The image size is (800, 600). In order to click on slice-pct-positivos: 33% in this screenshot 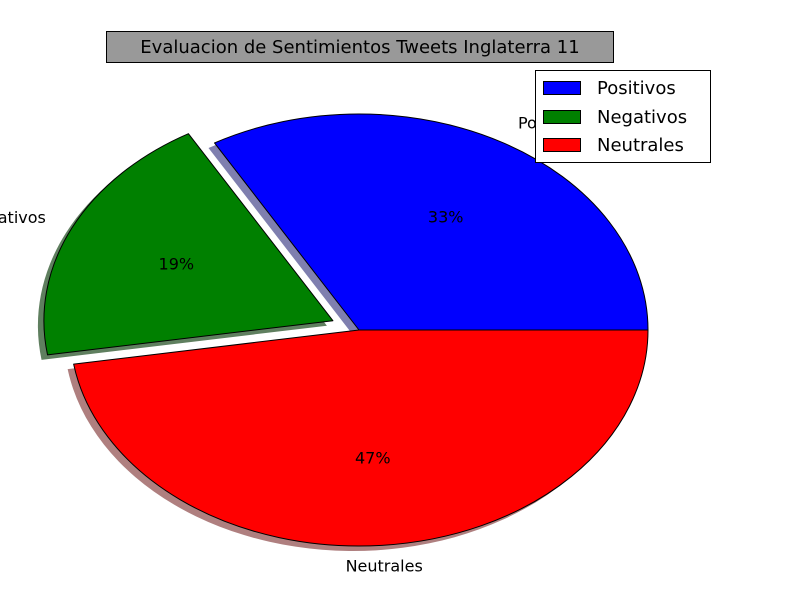, I will do `click(446, 216)`.